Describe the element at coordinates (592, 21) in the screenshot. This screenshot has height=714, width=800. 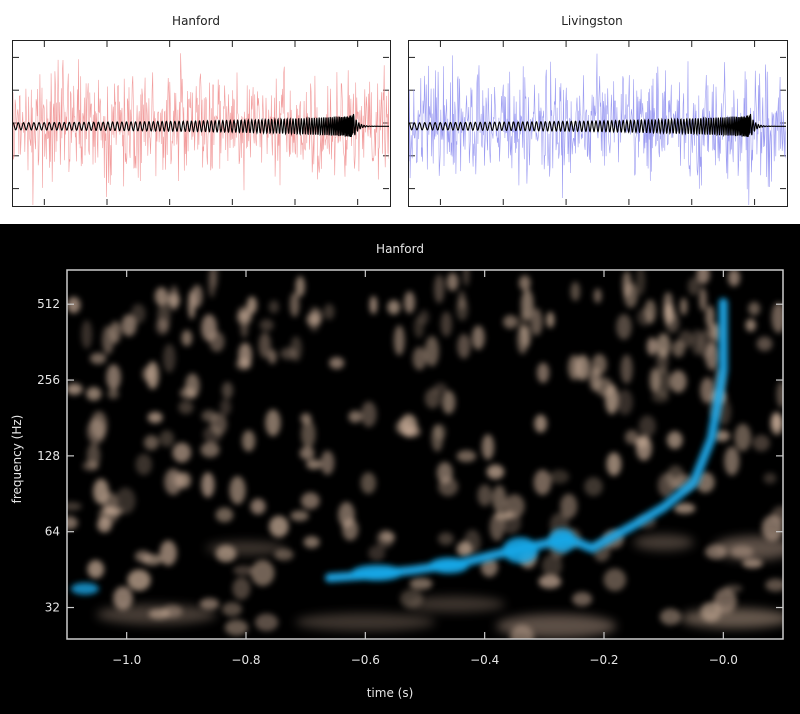
I see `livingston-strain-title: Livingston` at that location.